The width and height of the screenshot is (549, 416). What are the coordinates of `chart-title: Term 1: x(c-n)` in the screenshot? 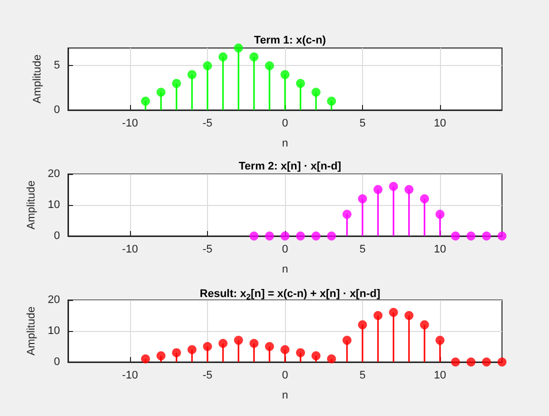 It's located at (290, 40).